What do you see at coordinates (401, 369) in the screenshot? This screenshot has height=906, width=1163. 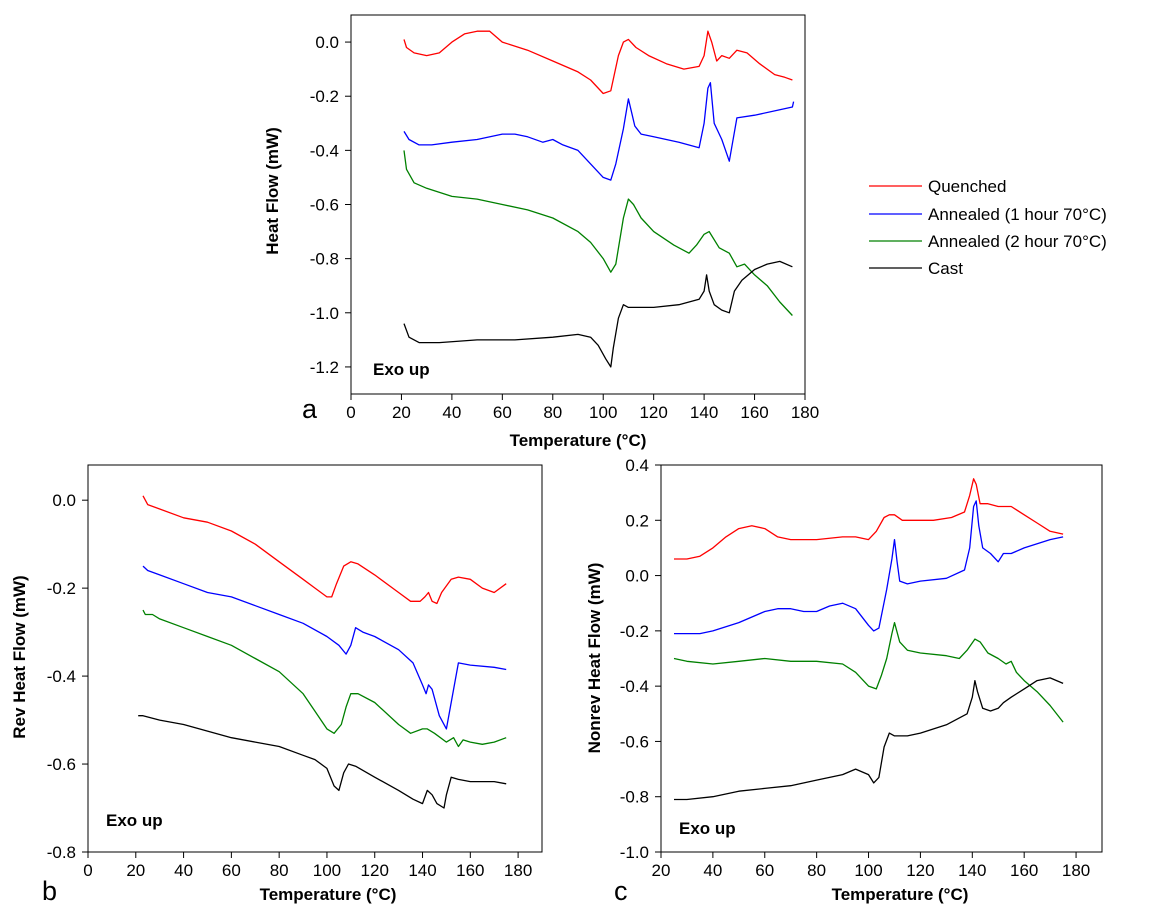 I see `exo-up-annotation-a: Exo up` at bounding box center [401, 369].